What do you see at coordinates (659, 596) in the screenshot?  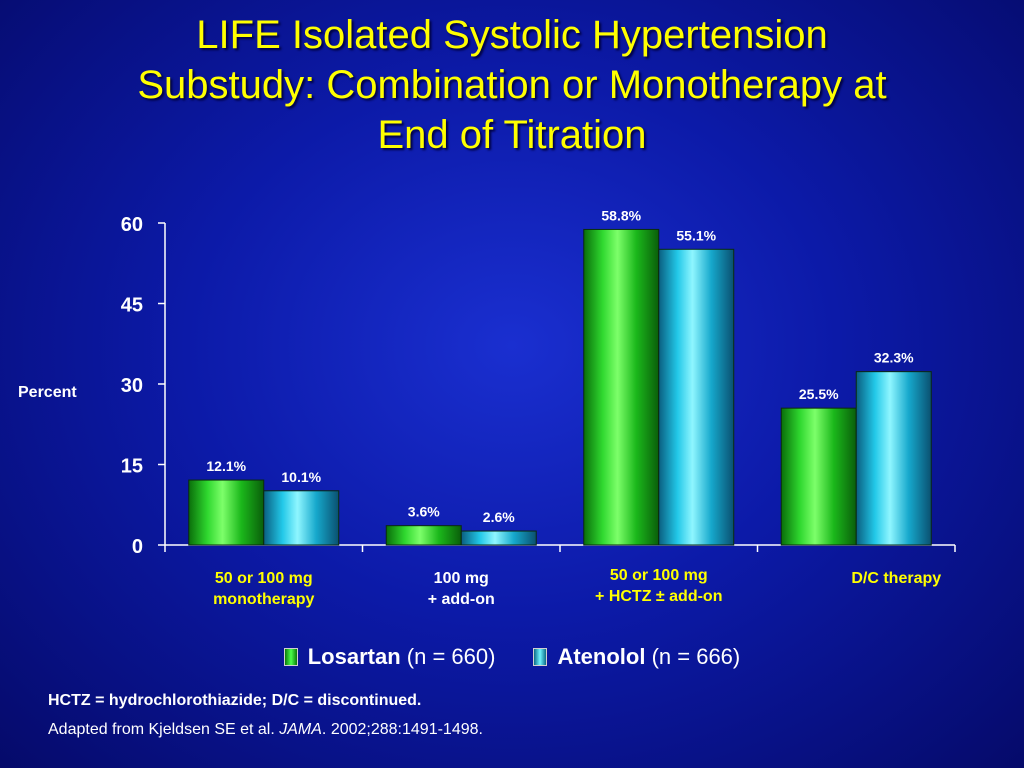 I see `category-label-line: + HCTZ ± add-on` at bounding box center [659, 596].